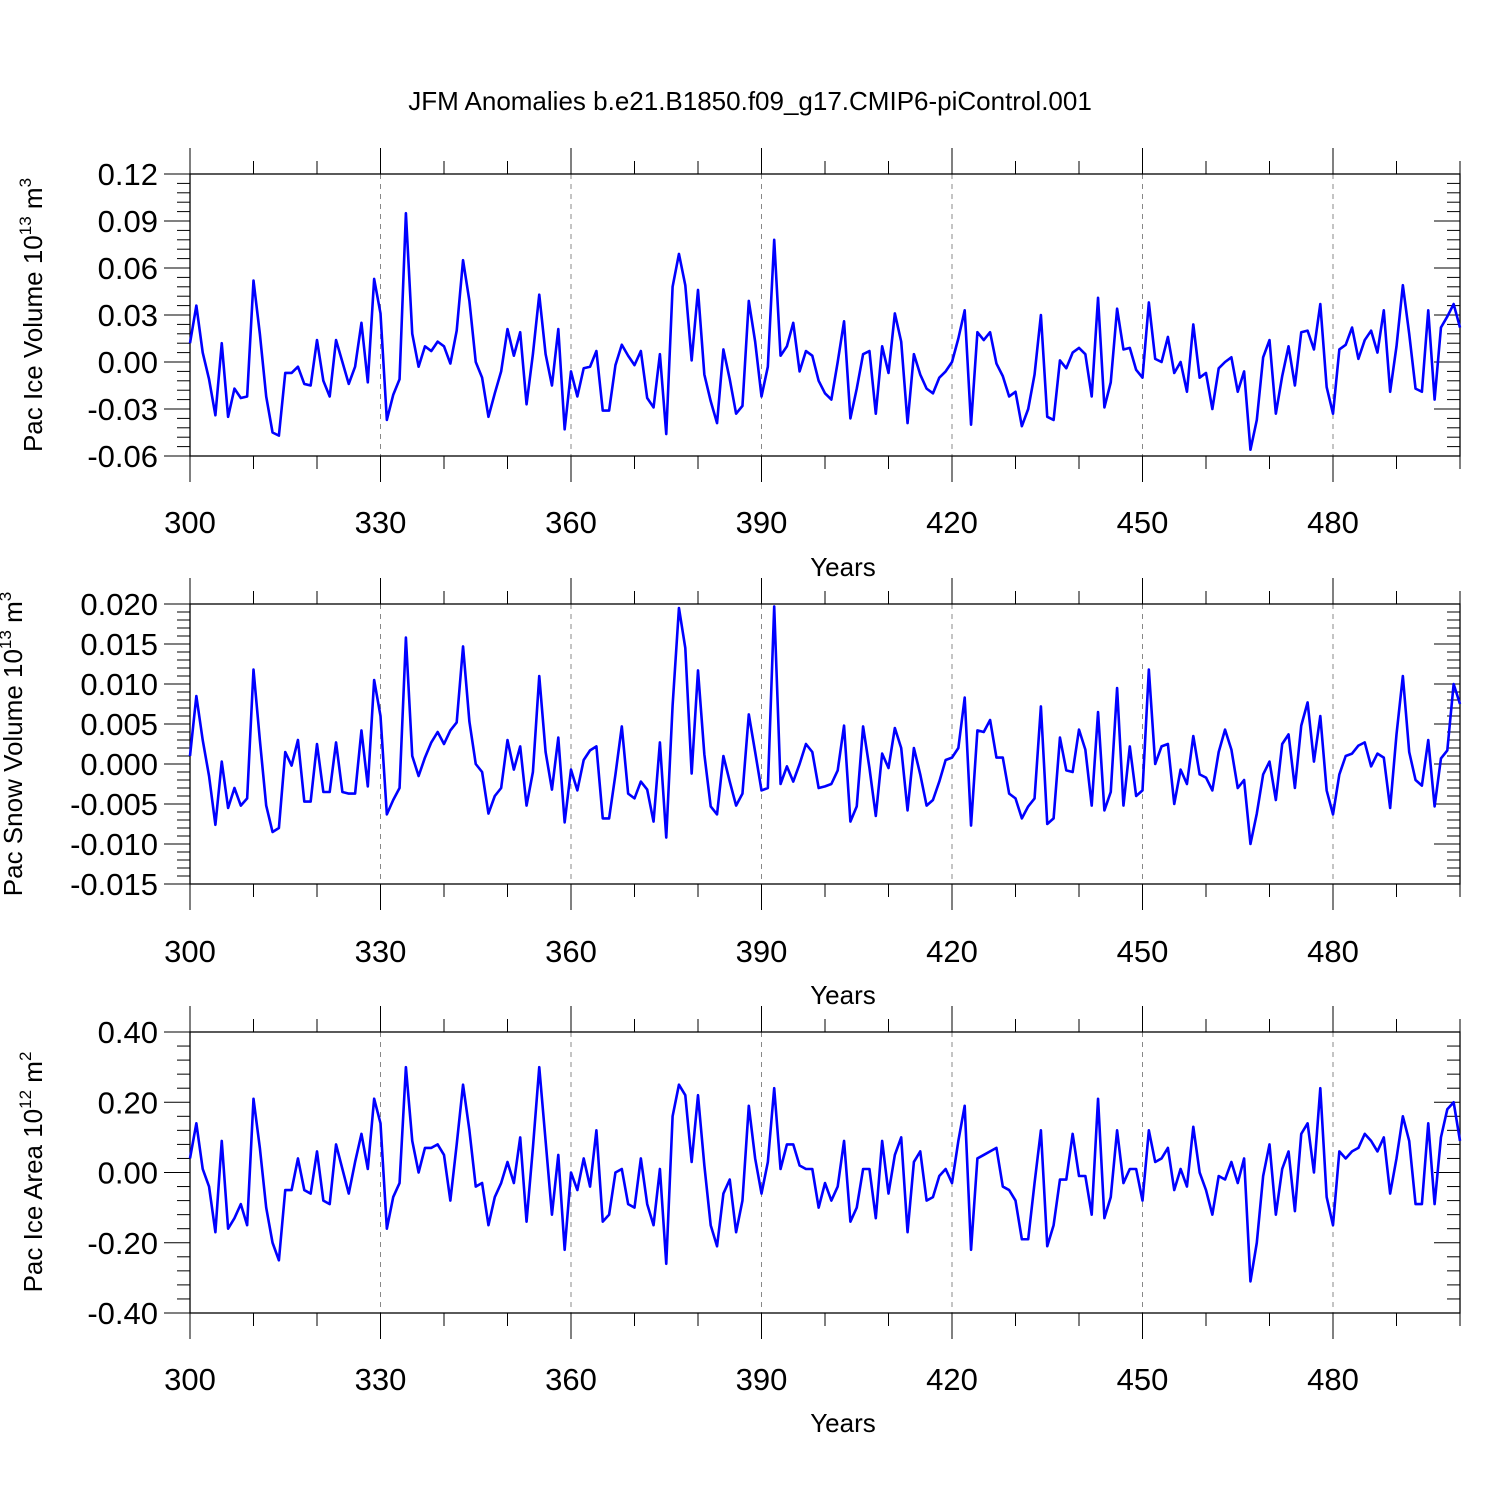 This screenshot has height=1500, width=1500. What do you see at coordinates (114, 884) in the screenshot?
I see `panel-2-y-tick-label: -0.015` at bounding box center [114, 884].